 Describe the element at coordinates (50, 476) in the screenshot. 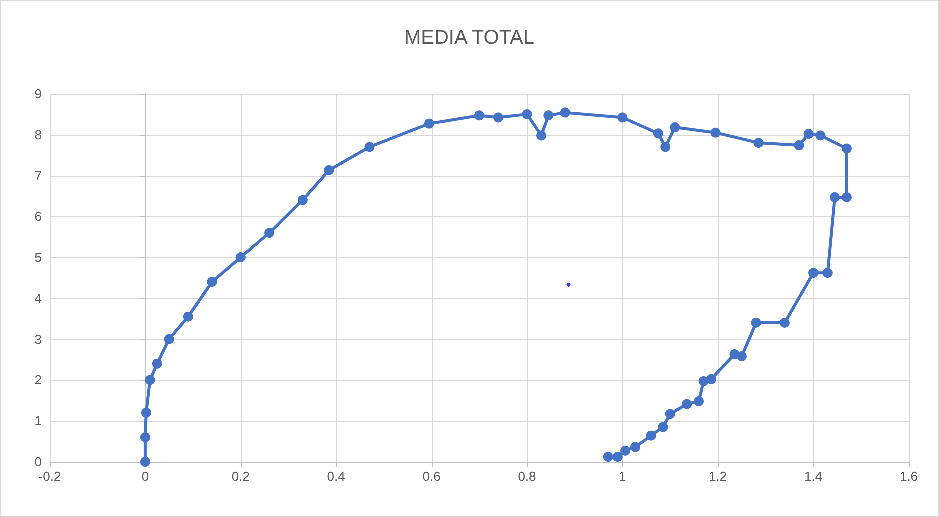

I see `x-tick-label: -0.2` at that location.